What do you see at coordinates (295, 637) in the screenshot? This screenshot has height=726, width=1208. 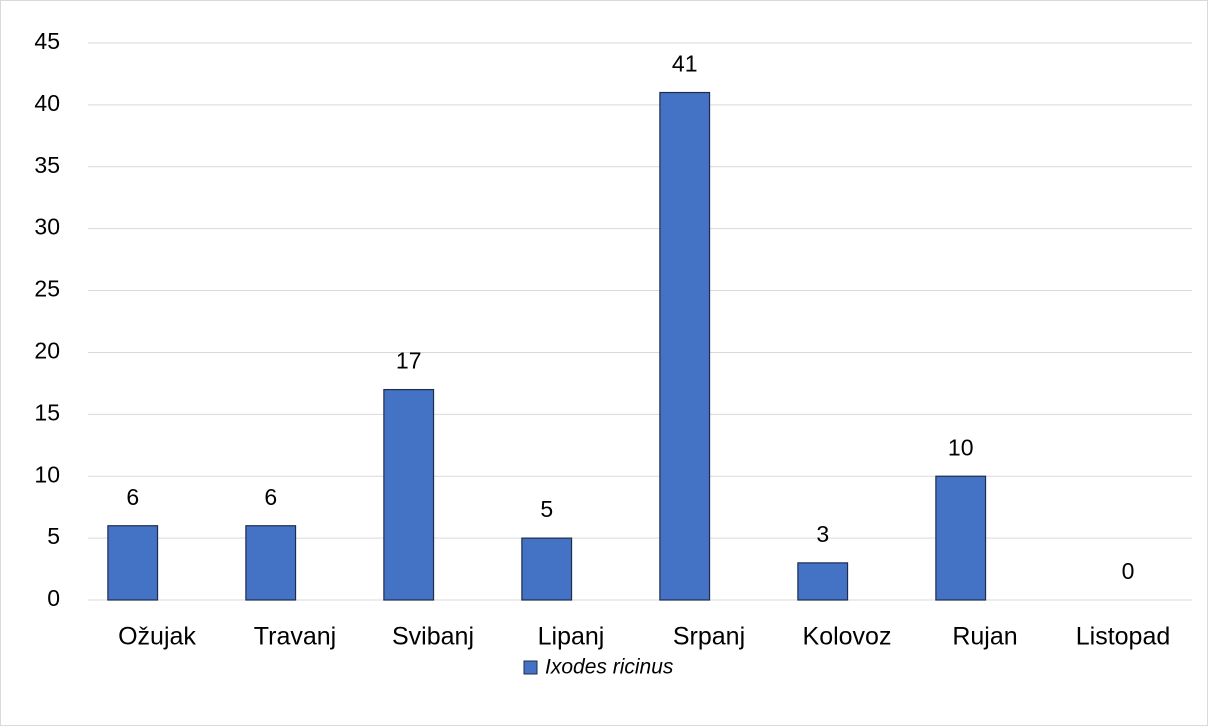 I see `x-tick-label: Travanj` at bounding box center [295, 637].